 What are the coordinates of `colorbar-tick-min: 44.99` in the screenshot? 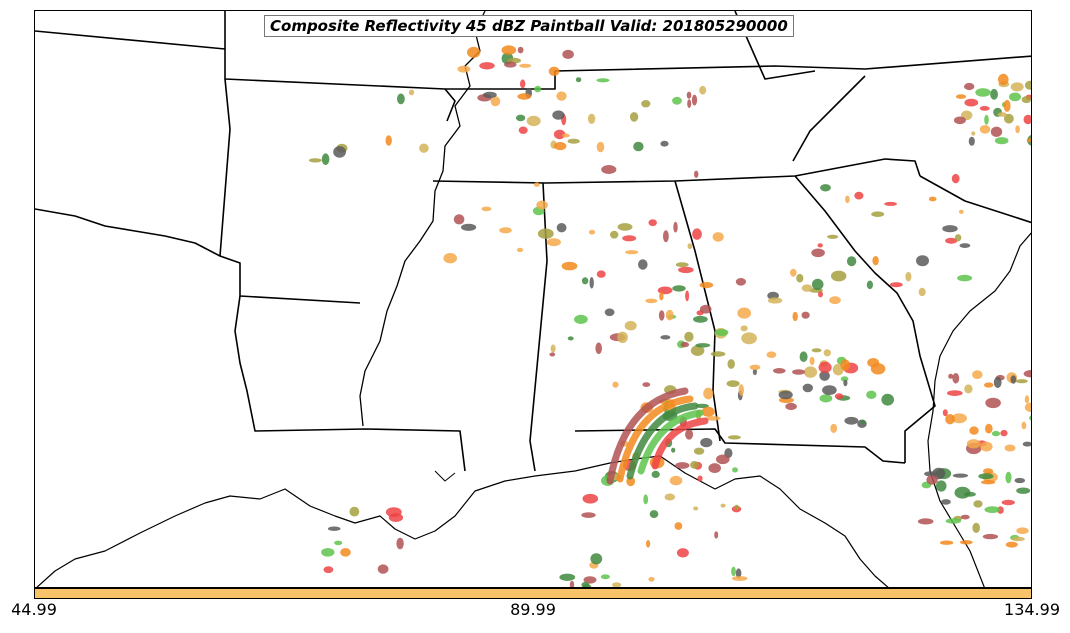 It's located at (34, 609).